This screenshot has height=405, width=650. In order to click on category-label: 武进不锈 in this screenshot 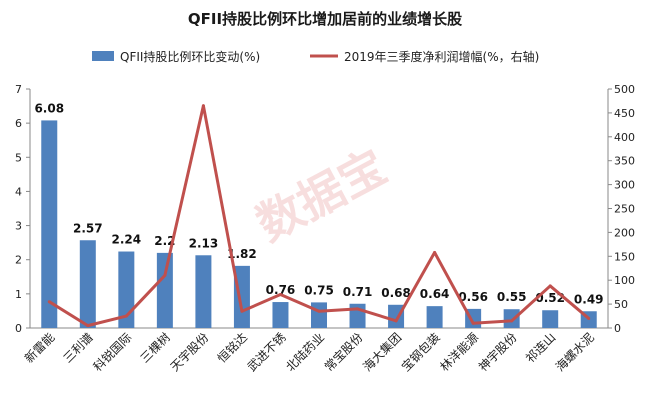, I will do `click(267, 352)`.